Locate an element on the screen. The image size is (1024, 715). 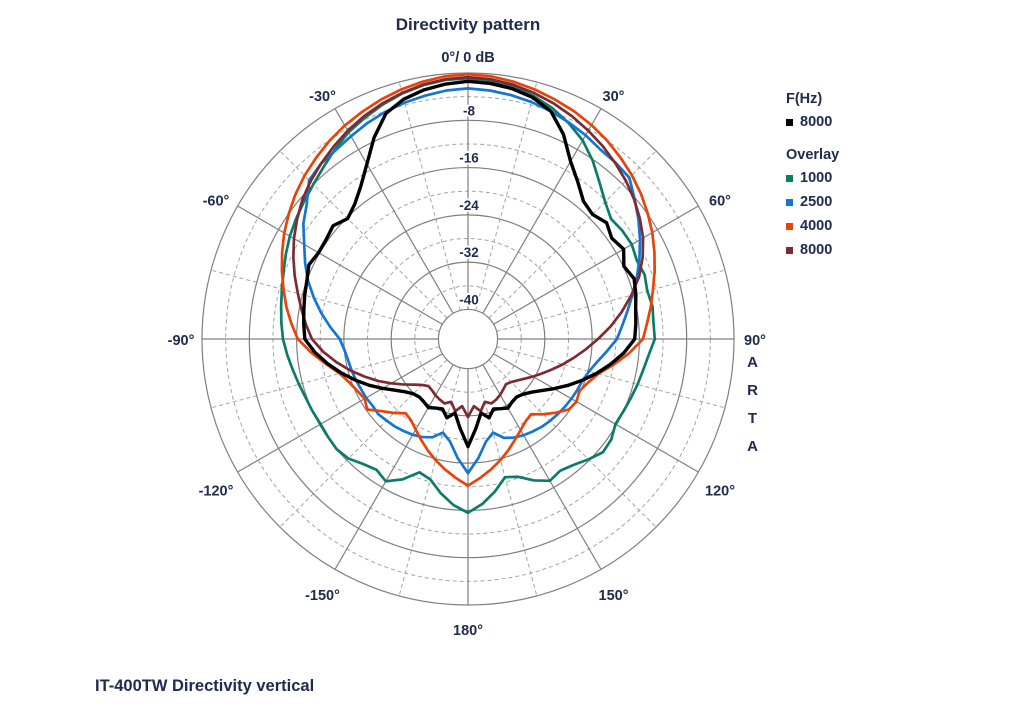
db-tick-label: -32 is located at coordinates (469, 252).